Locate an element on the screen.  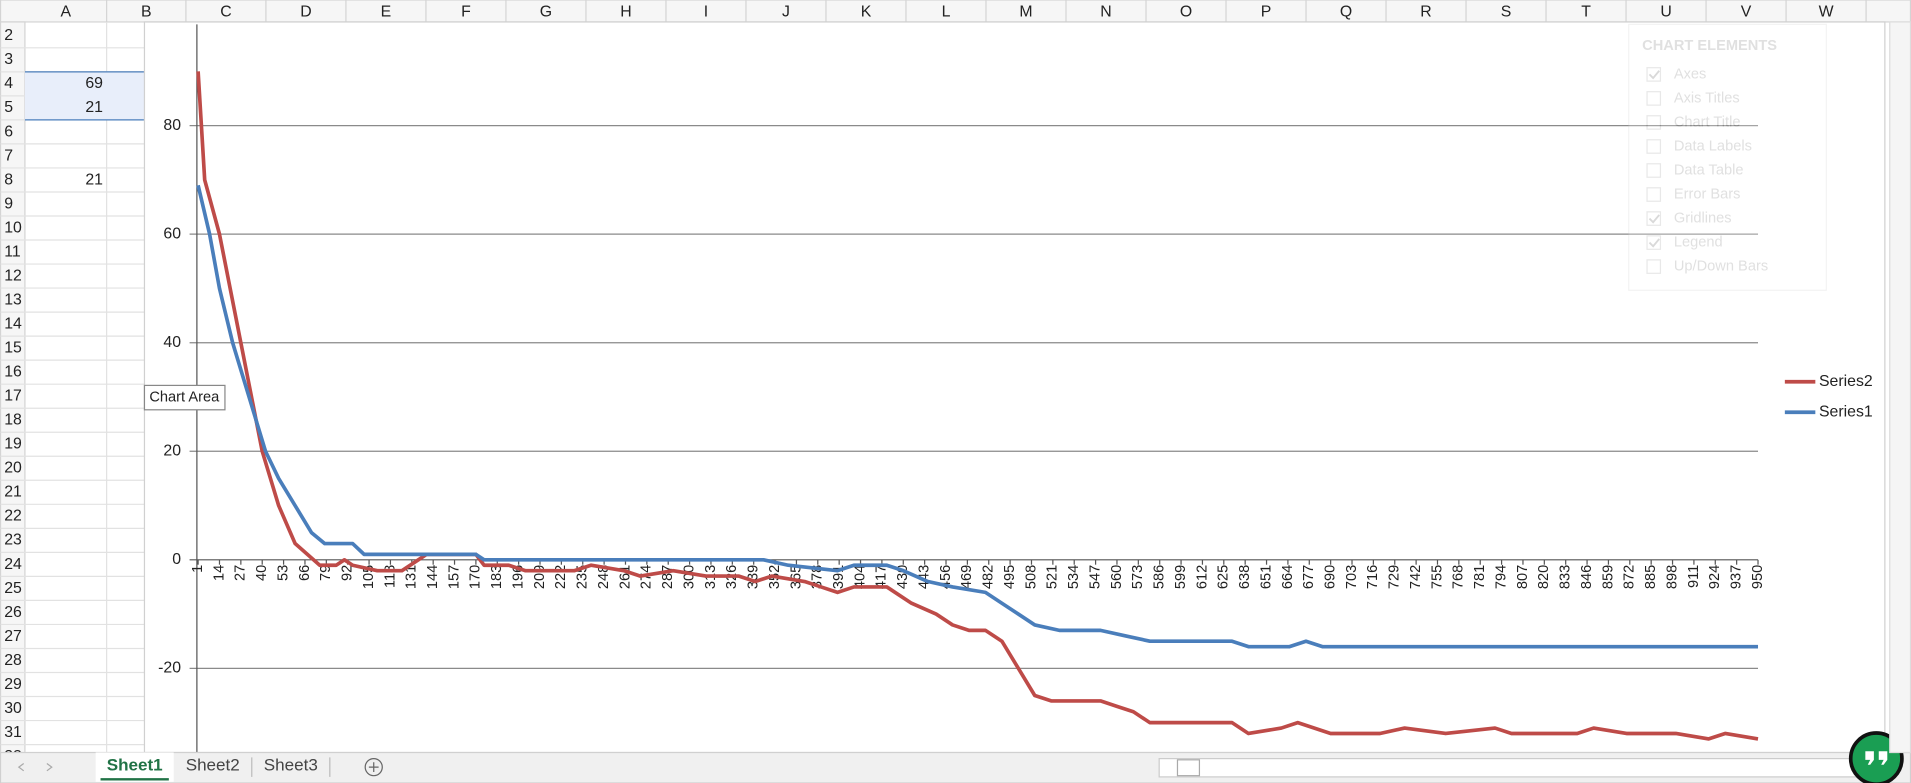
row-header: 6 is located at coordinates (8, 131).